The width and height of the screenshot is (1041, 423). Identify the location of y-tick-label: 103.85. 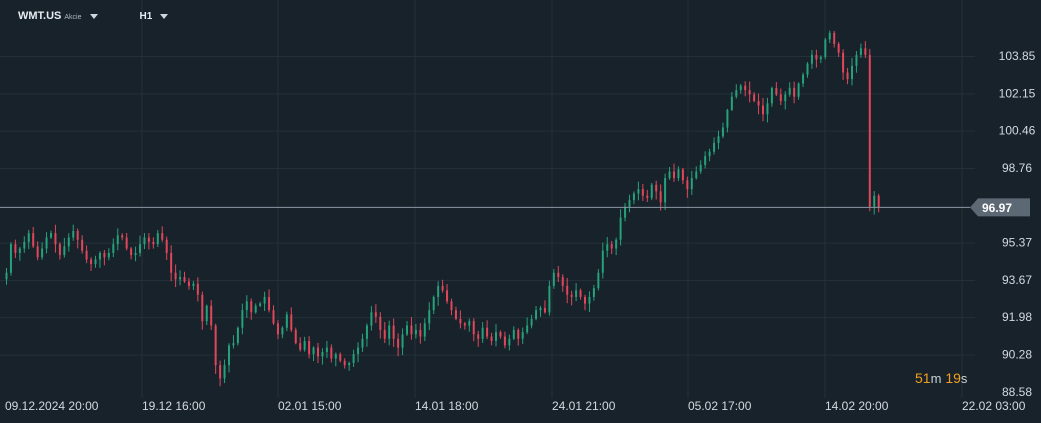
(1017, 56).